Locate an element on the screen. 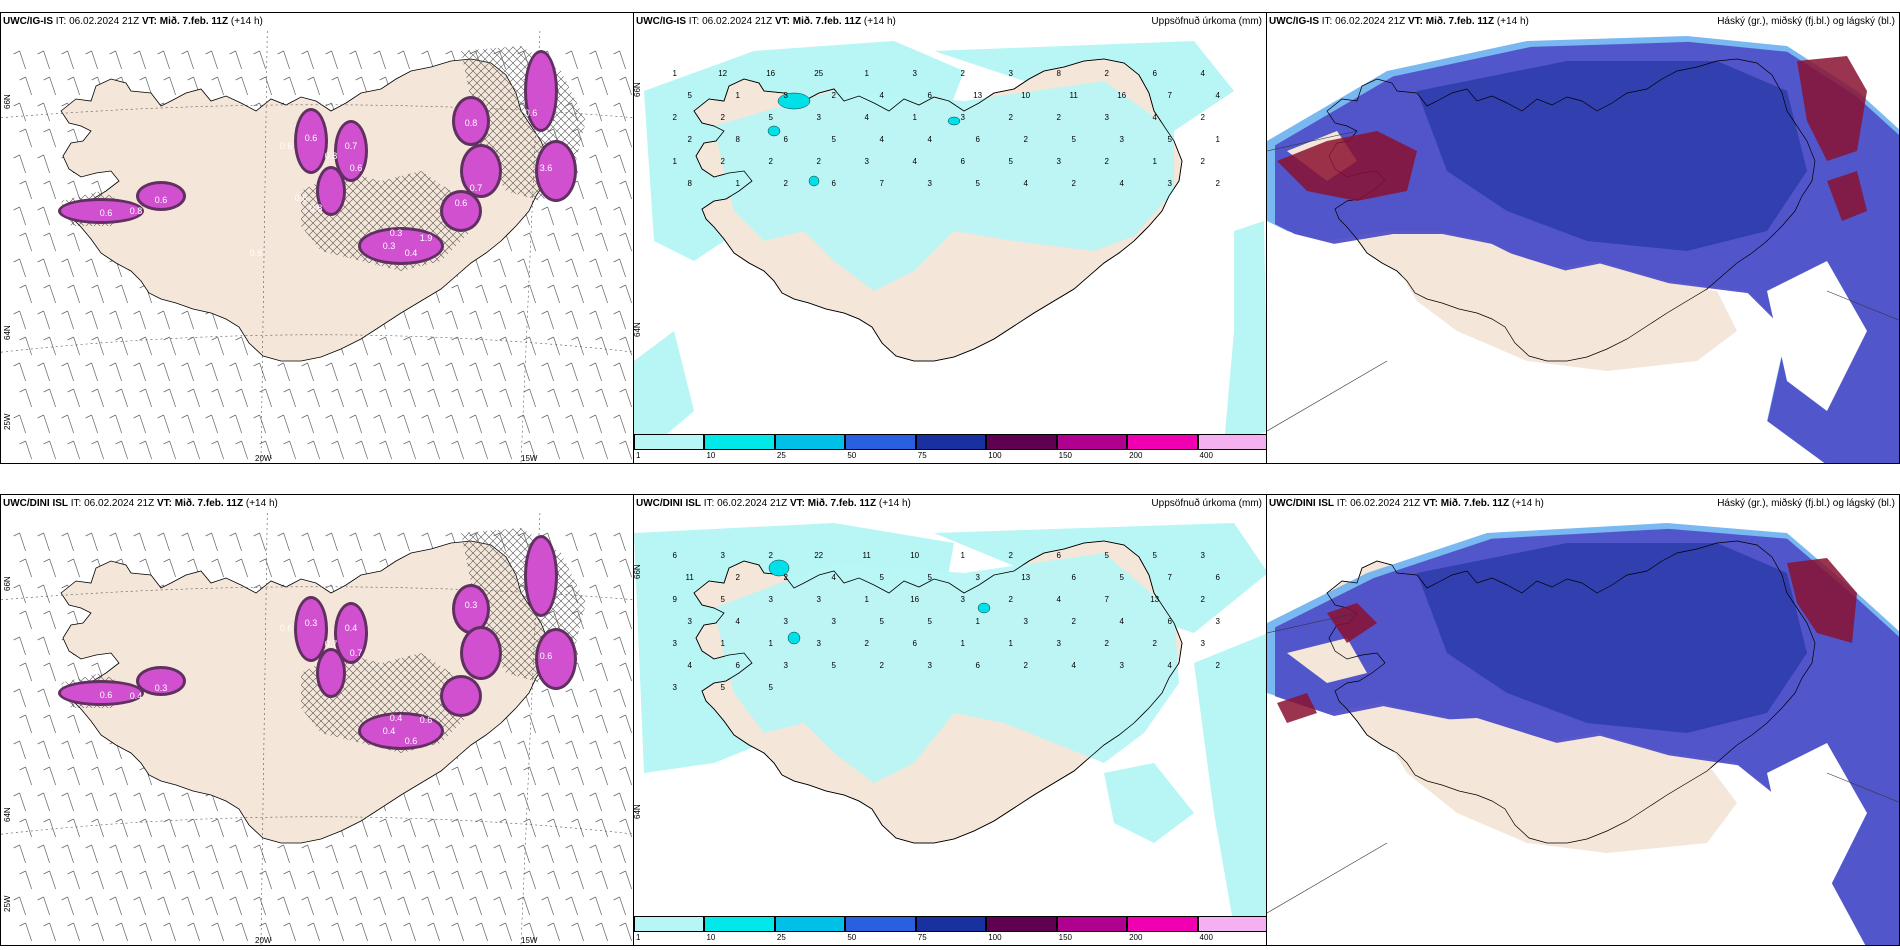 This screenshot has width=1900, height=950. mid-cloud-area is located at coordinates (1612, 156).